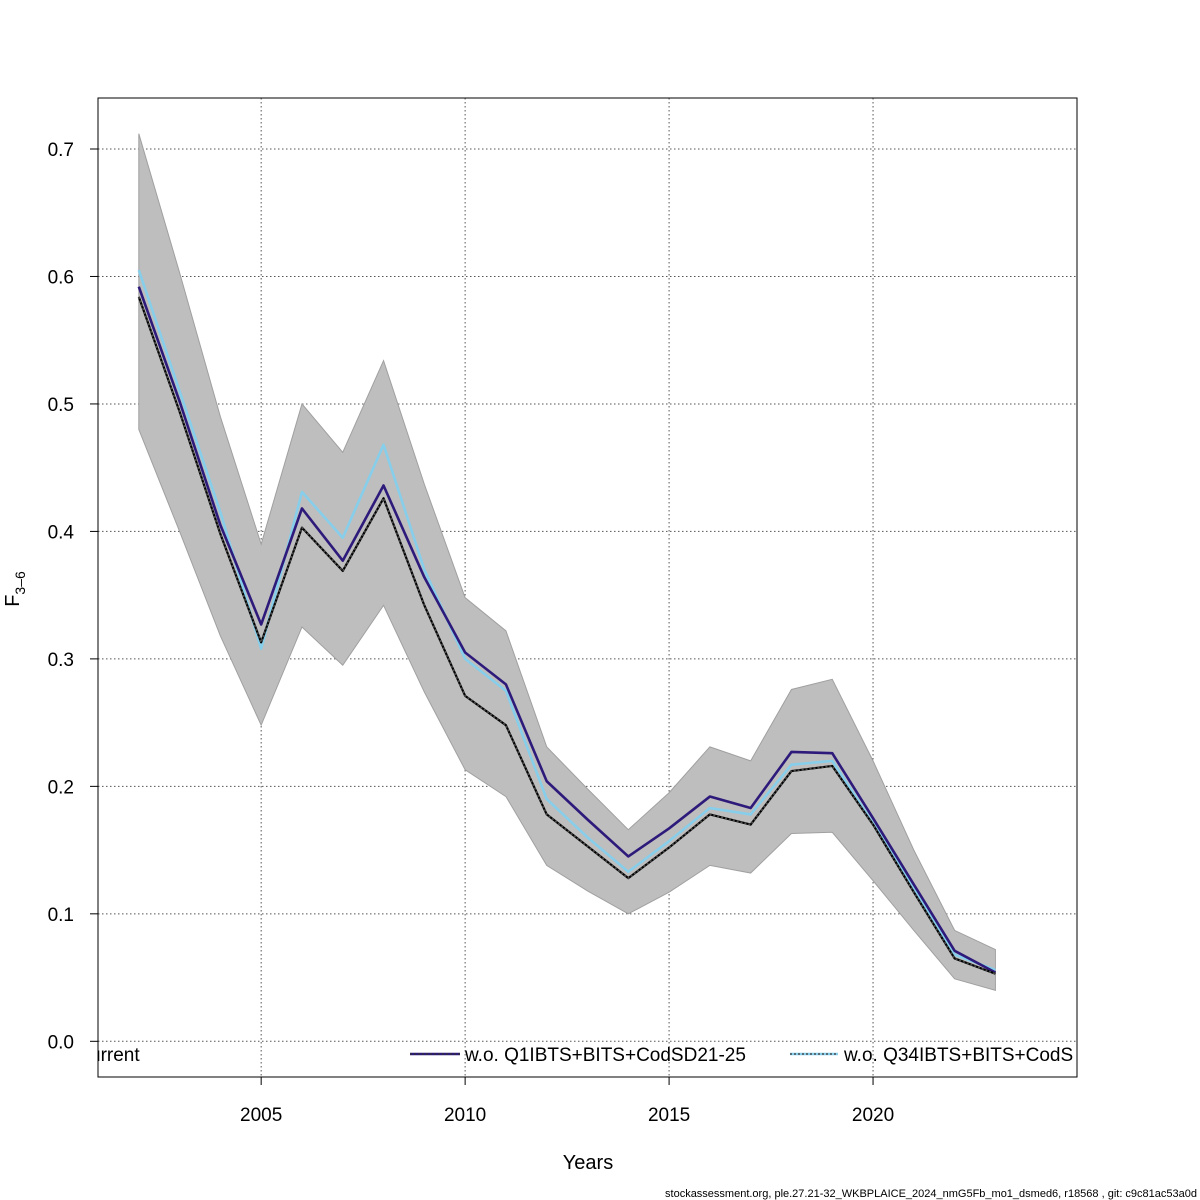  What do you see at coordinates (61, 277) in the screenshot?
I see `y-tick-label: 0.6` at bounding box center [61, 277].